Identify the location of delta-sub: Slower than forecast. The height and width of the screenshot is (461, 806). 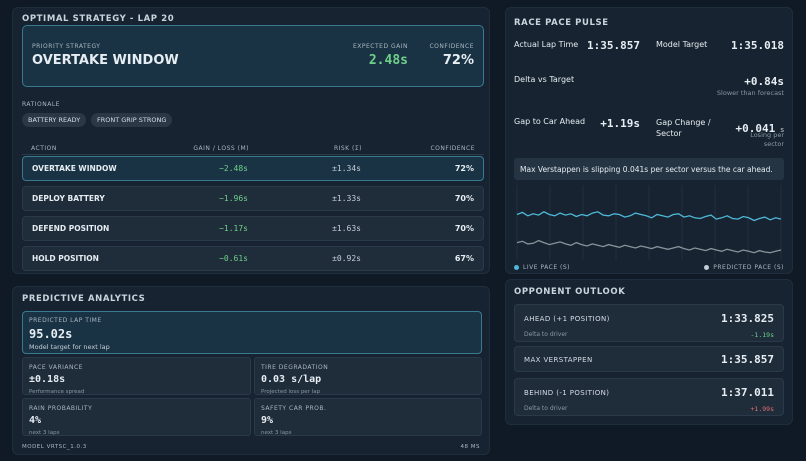
(750, 93).